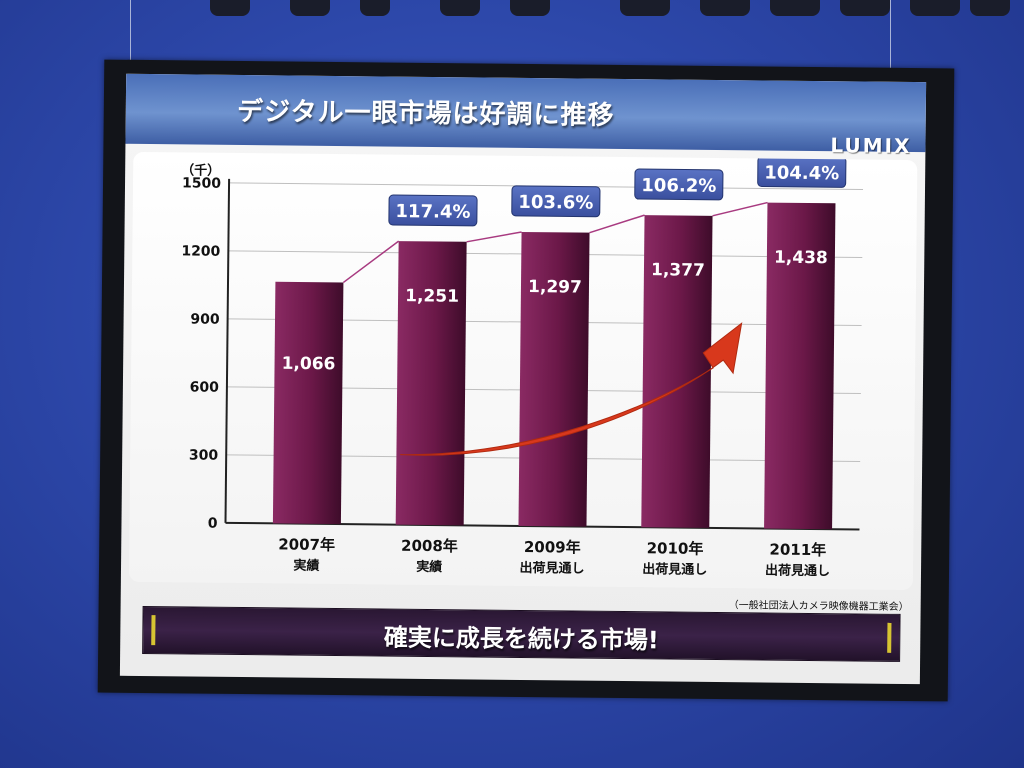 Image resolution: width=1024 pixels, height=768 pixels. Describe the element at coordinates (797, 550) in the screenshot. I see `x-tick-year: 2011年` at that location.